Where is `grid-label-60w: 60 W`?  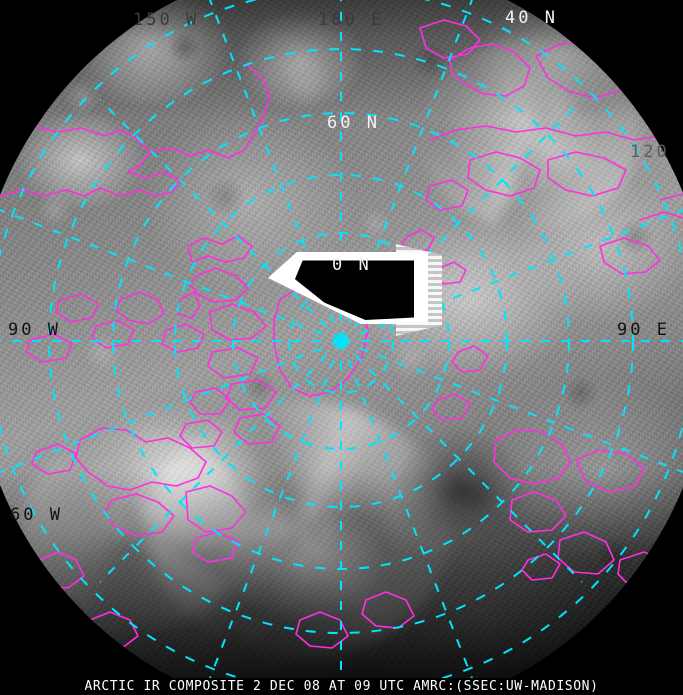 grid-label-60w: 60 W is located at coordinates (36, 515).